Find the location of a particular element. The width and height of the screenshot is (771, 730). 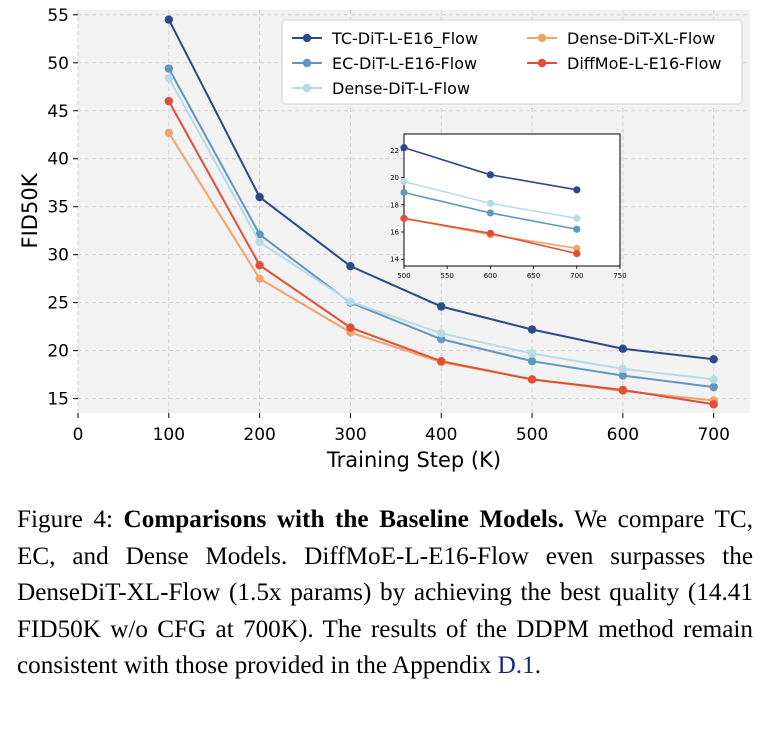

legend-label: DiffMoE-L-E16-Flow is located at coordinates (644, 63).